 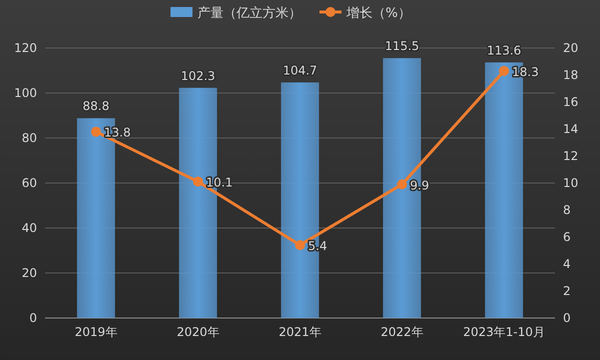 I want to click on y-tick-label: 60, so click(x=29, y=183).